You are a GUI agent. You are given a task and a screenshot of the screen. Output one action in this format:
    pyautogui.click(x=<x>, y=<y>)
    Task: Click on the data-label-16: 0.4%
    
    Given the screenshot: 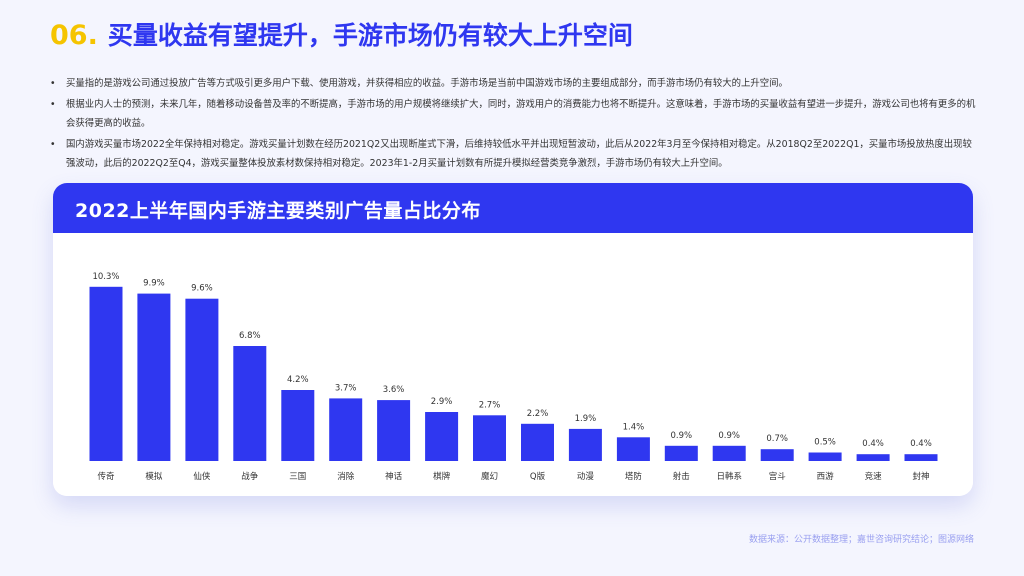 What is the action you would take?
    pyautogui.click(x=873, y=444)
    